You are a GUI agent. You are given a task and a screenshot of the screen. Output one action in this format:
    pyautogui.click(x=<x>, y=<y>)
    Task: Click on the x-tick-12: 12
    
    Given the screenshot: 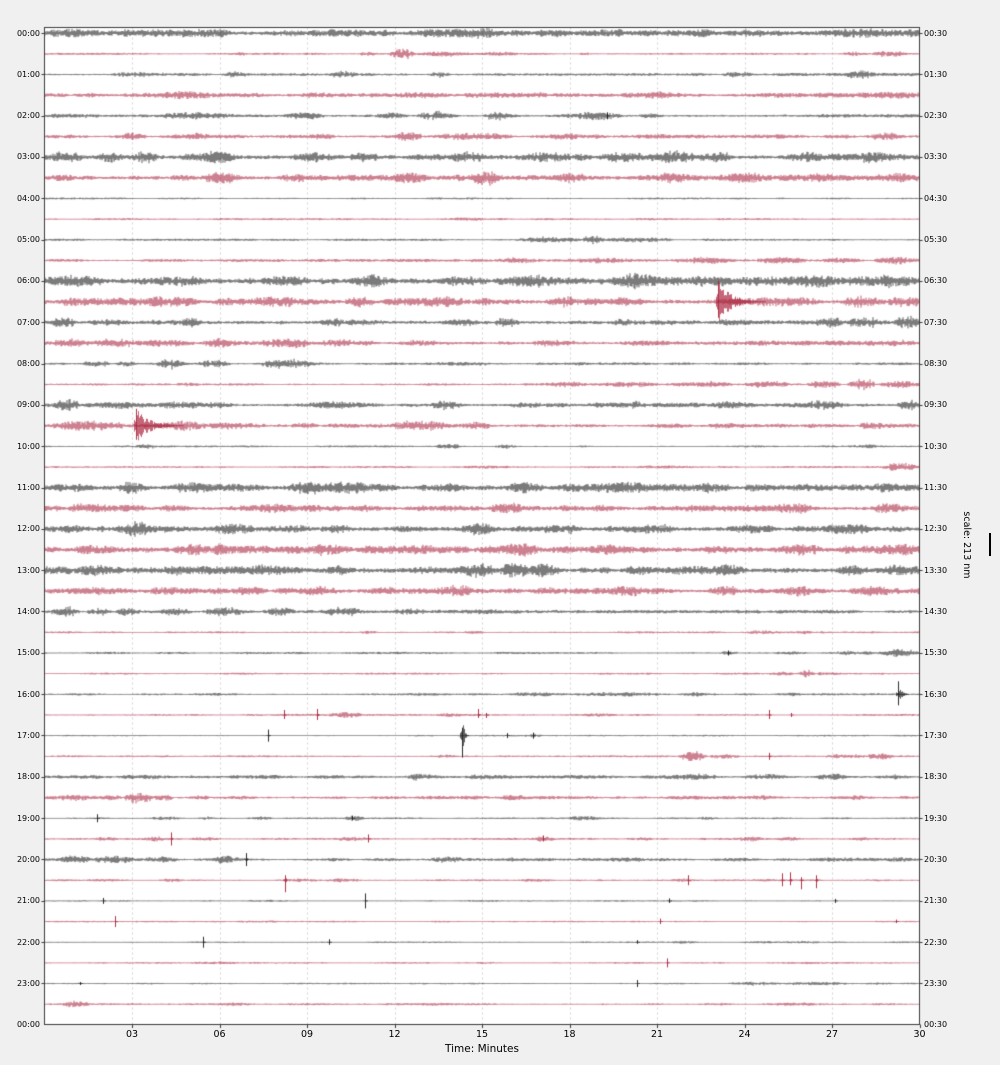 What is the action you would take?
    pyautogui.click(x=394, y=1034)
    